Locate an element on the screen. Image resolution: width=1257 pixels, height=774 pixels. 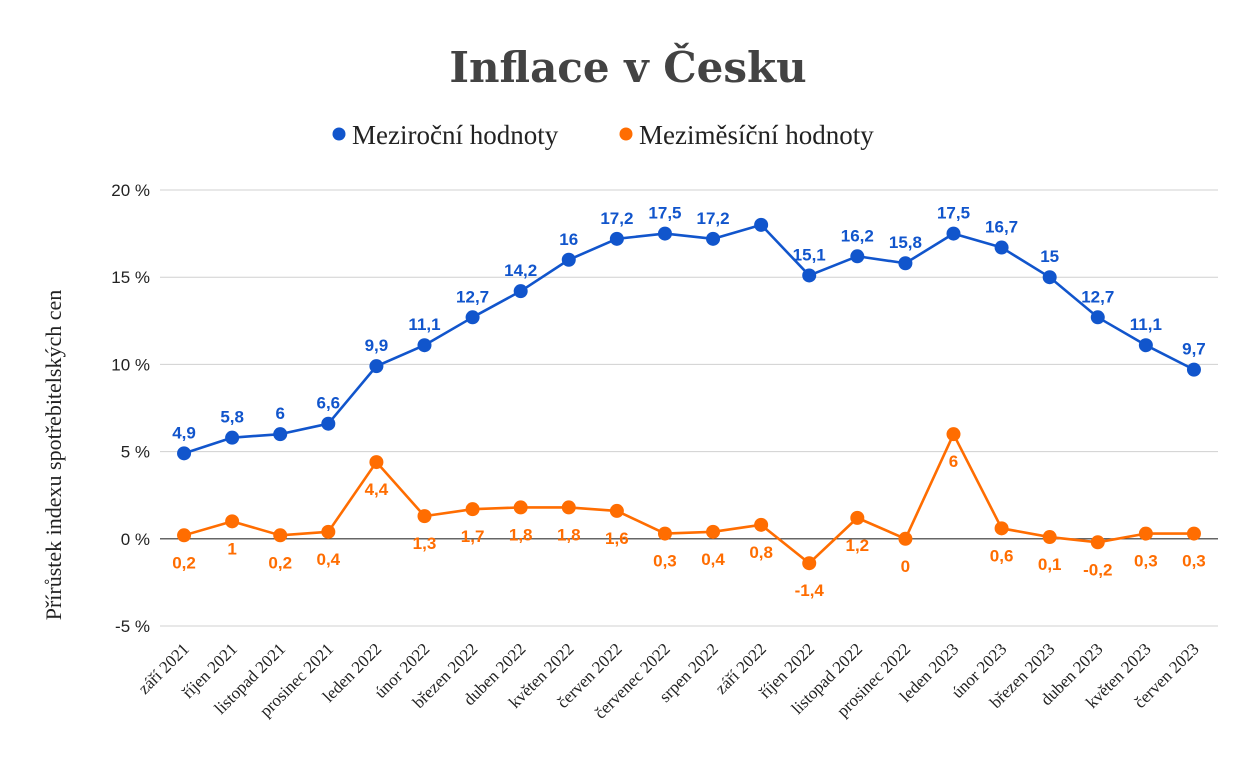
y-tick-label: 20 % is located at coordinates (130, 190).